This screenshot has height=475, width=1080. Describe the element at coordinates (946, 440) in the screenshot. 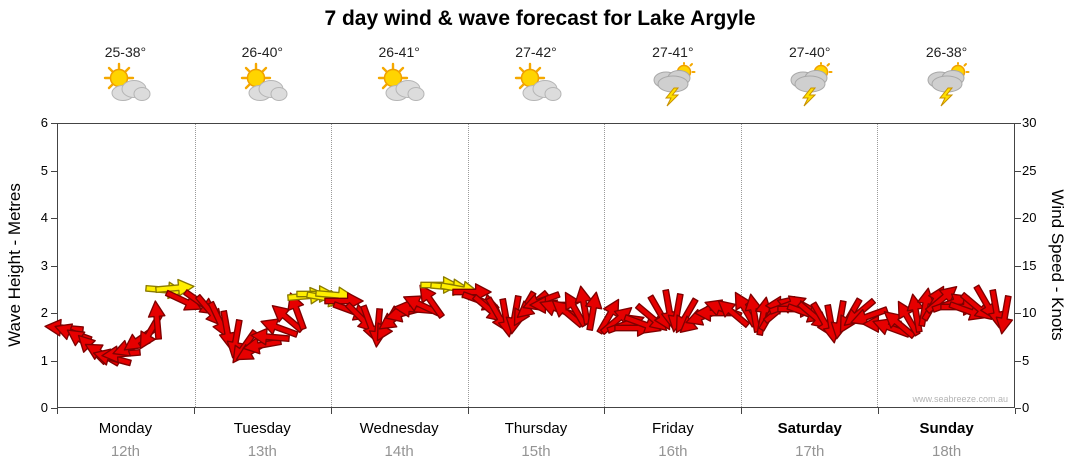

I see `day-column: Sunday 18th` at that location.